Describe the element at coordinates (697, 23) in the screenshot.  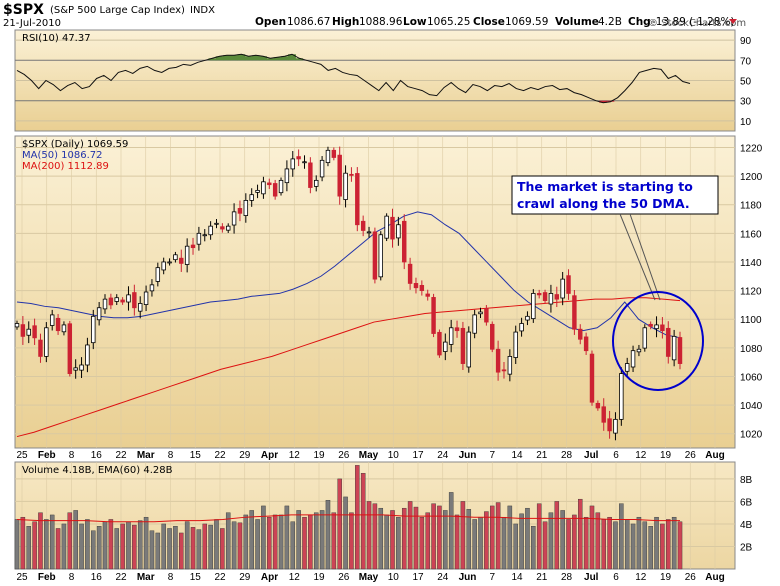
I see `copyright: © StockCharts.com` at that location.